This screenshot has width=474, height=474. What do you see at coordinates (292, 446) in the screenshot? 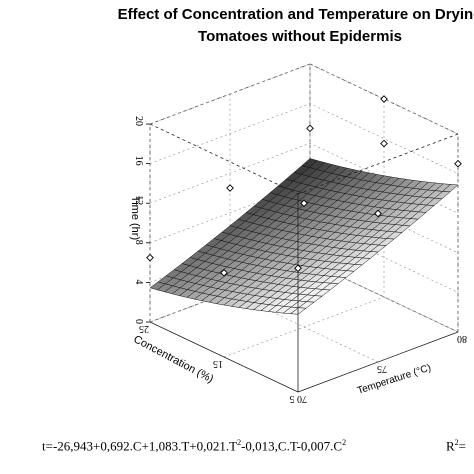
I see `equation-text: -0,013,C.T-0,007.C` at bounding box center [292, 446].